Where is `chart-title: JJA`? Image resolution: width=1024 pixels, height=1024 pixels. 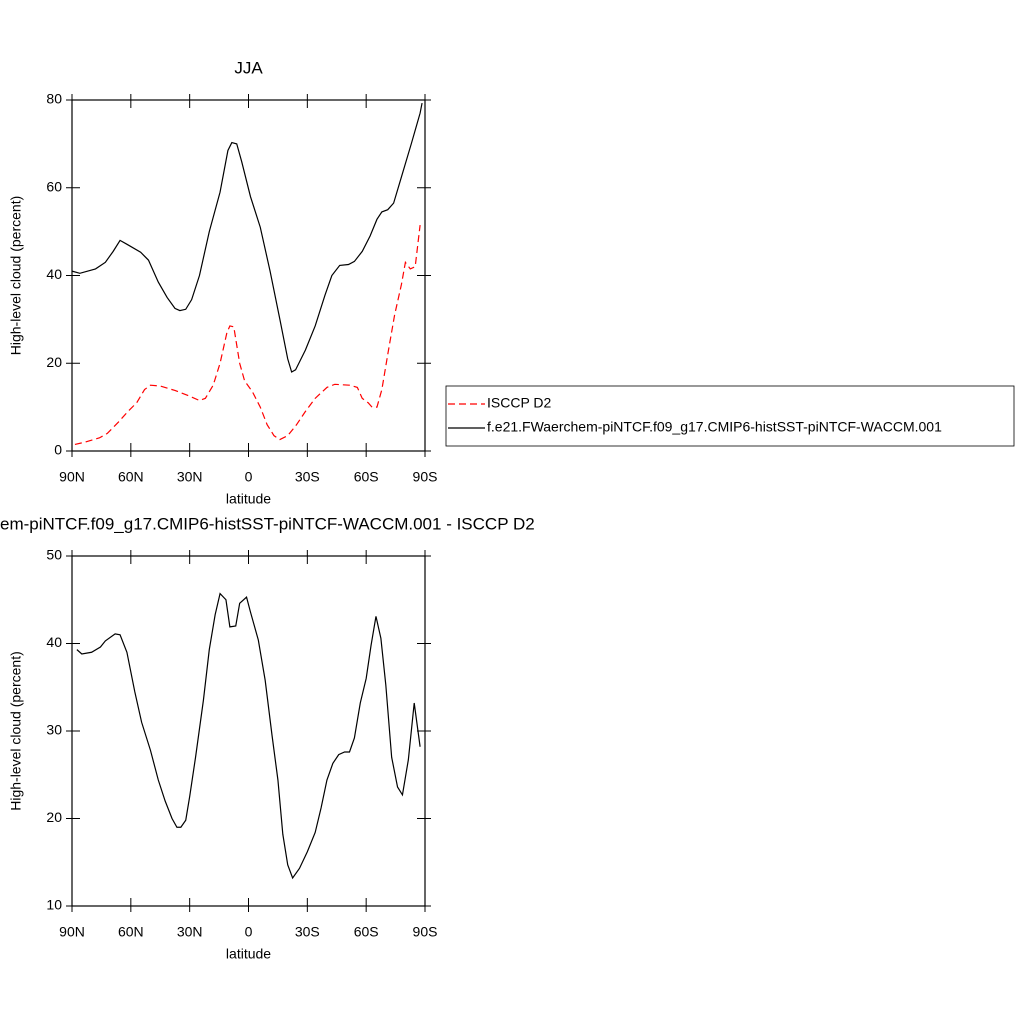
chart-title: JJA is located at coordinates (248, 67).